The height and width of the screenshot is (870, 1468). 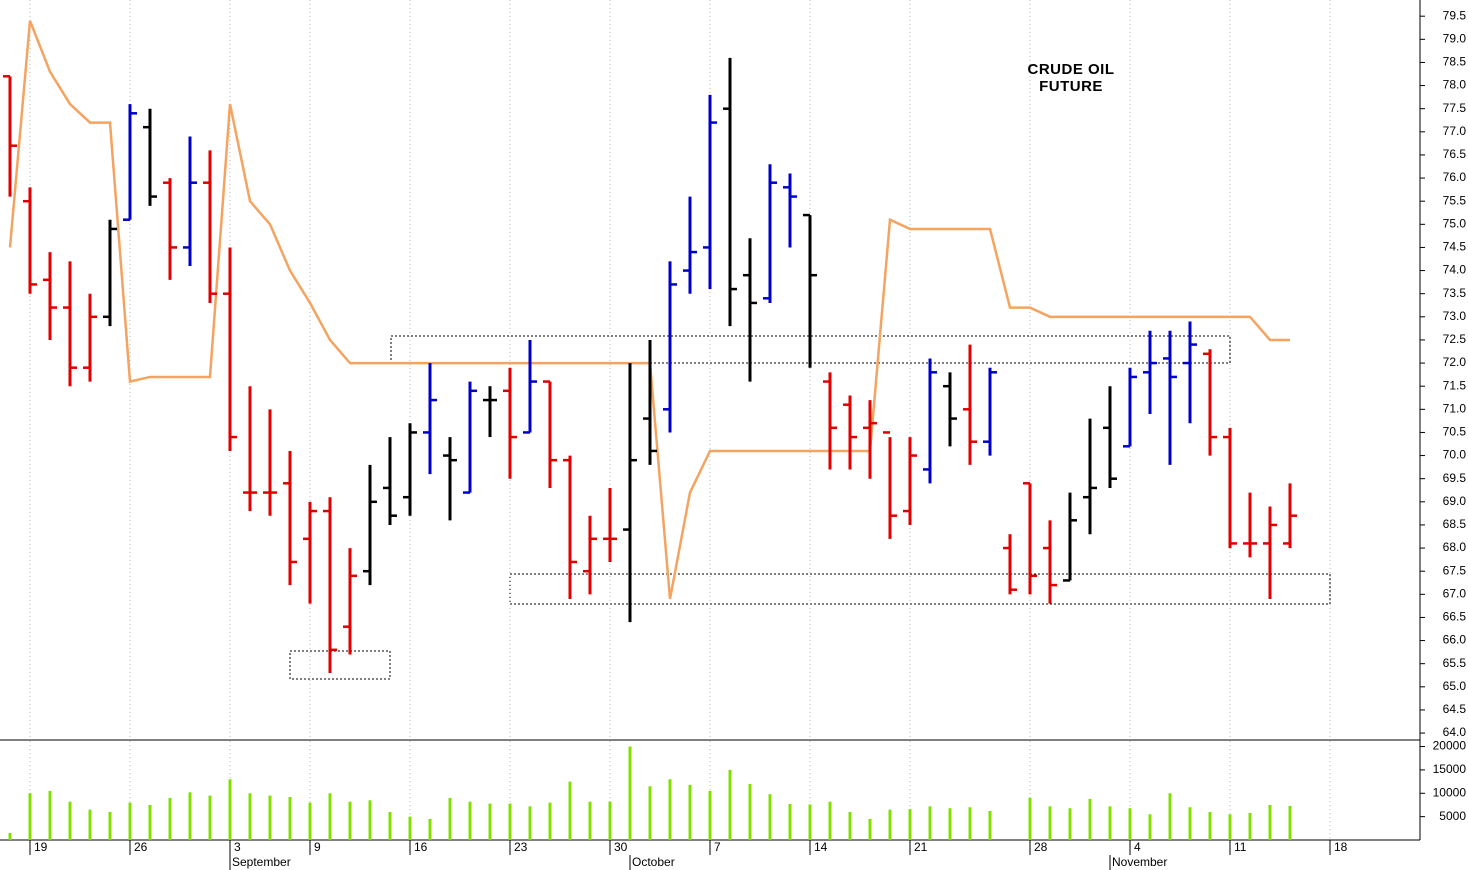 I want to click on x-tick-label: 23, so click(x=521, y=847).